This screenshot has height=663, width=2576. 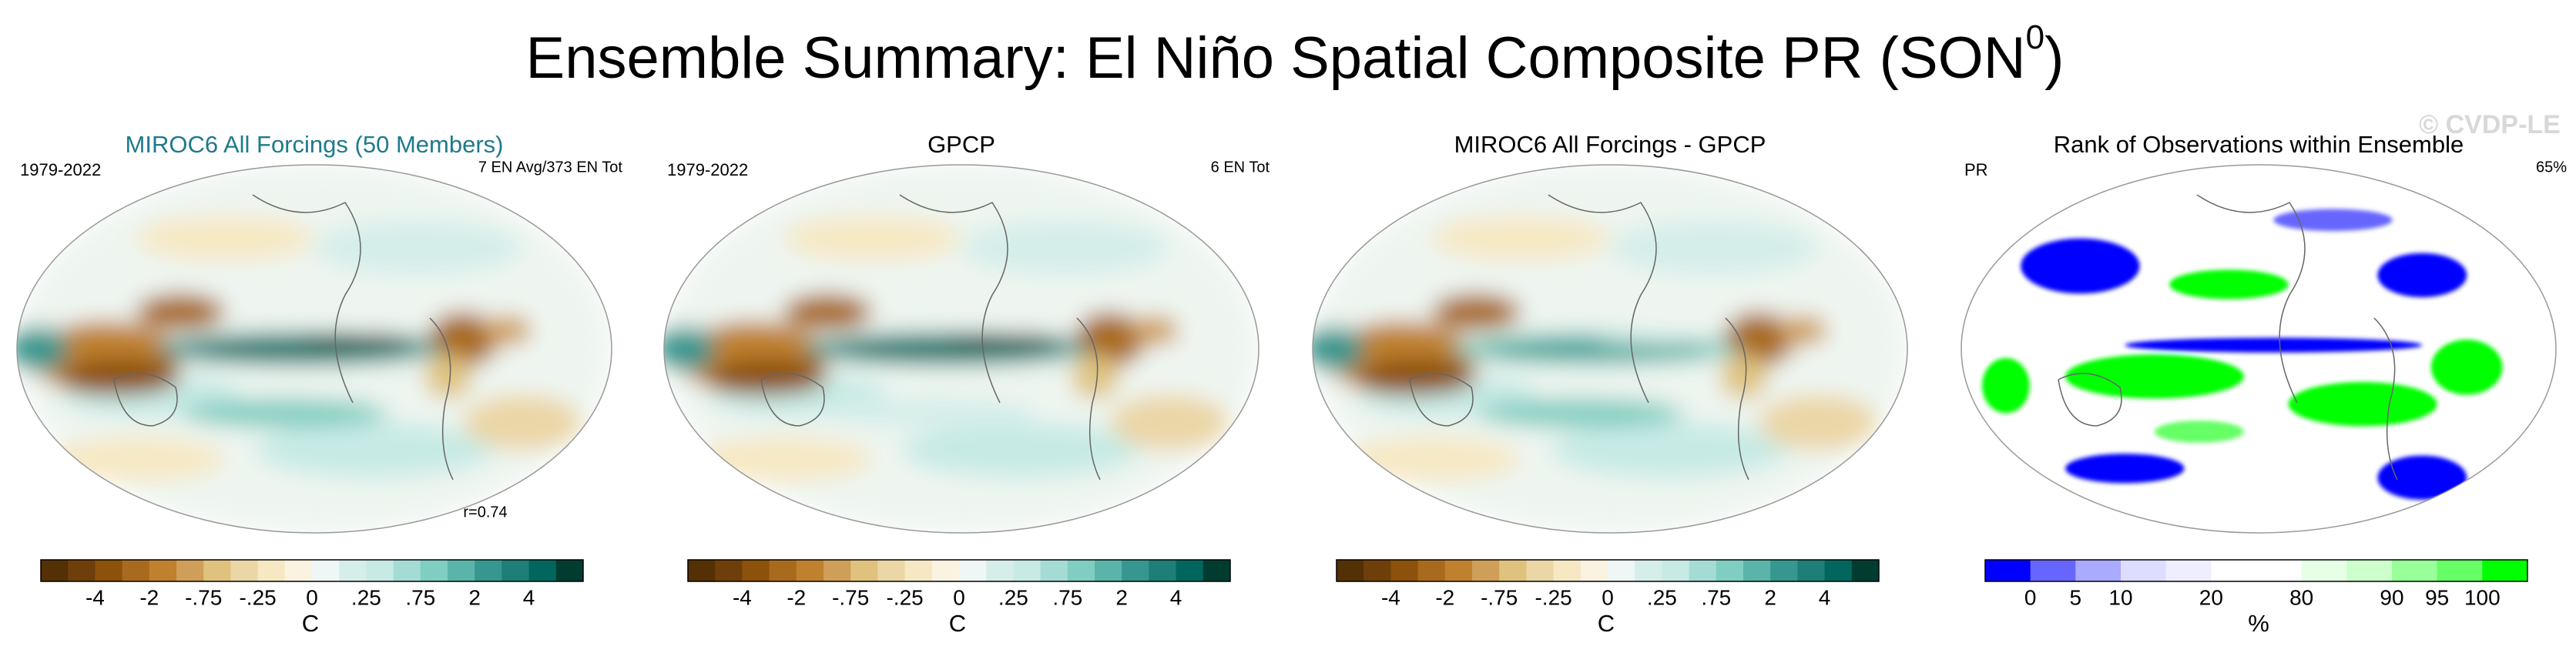 What do you see at coordinates (2258, 623) in the screenshot?
I see `colorbar-unit: %` at bounding box center [2258, 623].